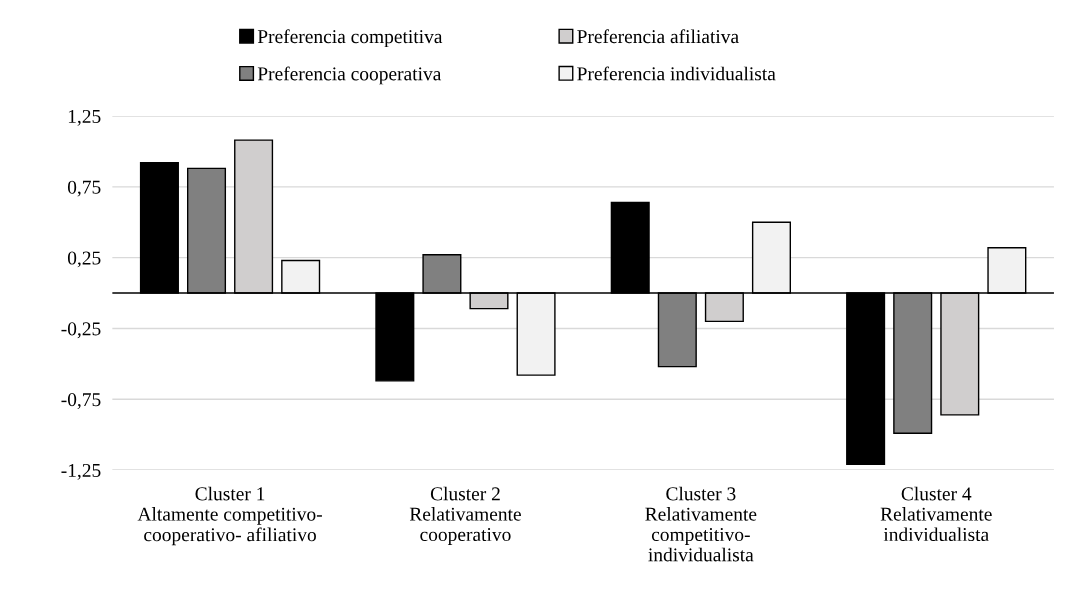 This screenshot has height=595, width=1070. What do you see at coordinates (229, 516) in the screenshot?
I see `x-tick-label: Cluster 1 Altamente competitivo- cooperativo- afiliativo` at bounding box center [229, 516].